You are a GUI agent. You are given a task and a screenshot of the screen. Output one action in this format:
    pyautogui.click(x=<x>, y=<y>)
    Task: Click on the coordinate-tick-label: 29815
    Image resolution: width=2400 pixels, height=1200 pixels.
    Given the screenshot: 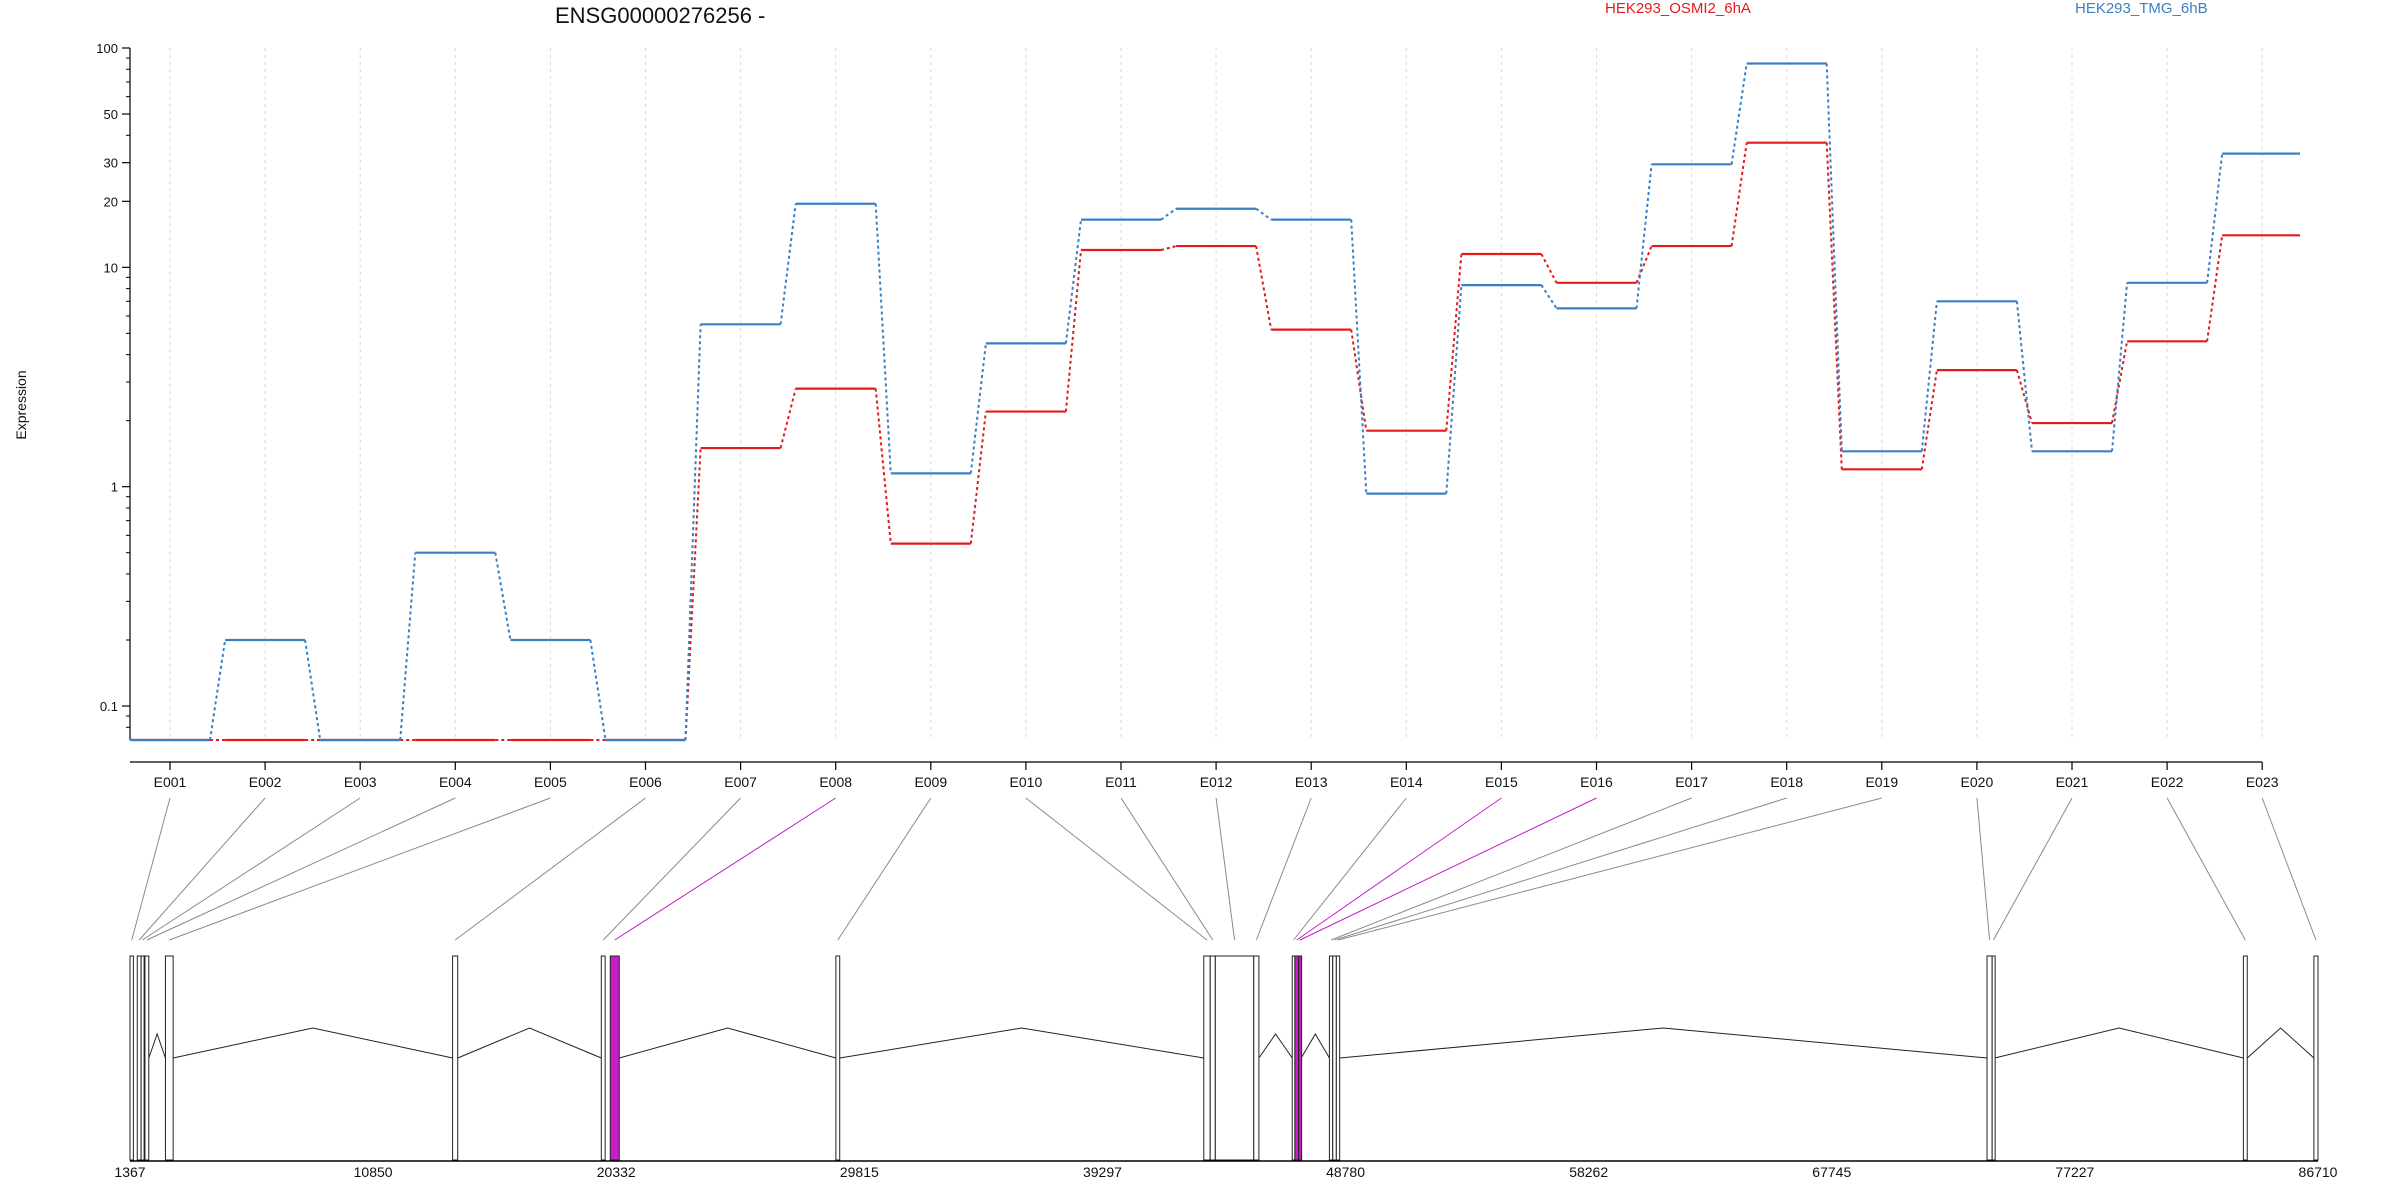 What is the action you would take?
    pyautogui.click(x=859, y=1172)
    